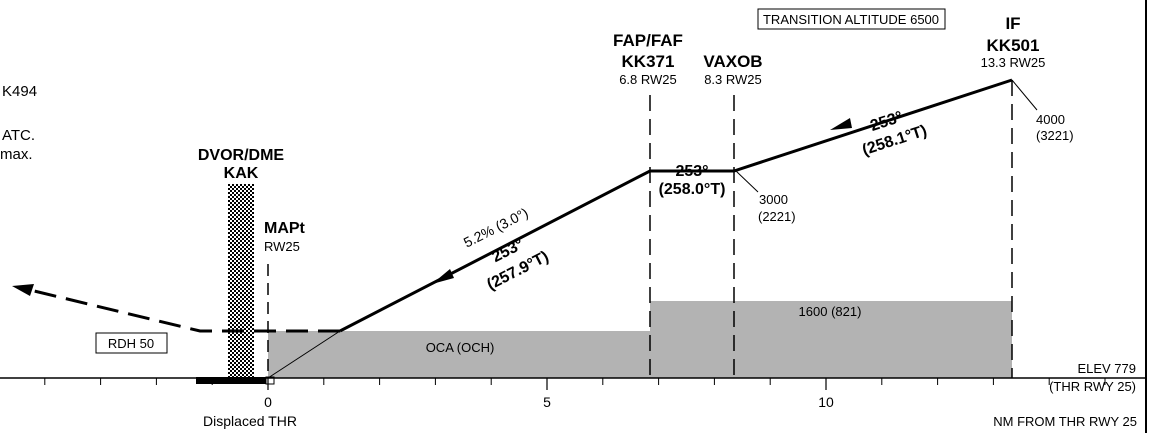 Image resolution: width=1152 pixels, height=433 pixels. What do you see at coordinates (1024, 95) in the screenshot?
I see `if-altitude-leader` at bounding box center [1024, 95].